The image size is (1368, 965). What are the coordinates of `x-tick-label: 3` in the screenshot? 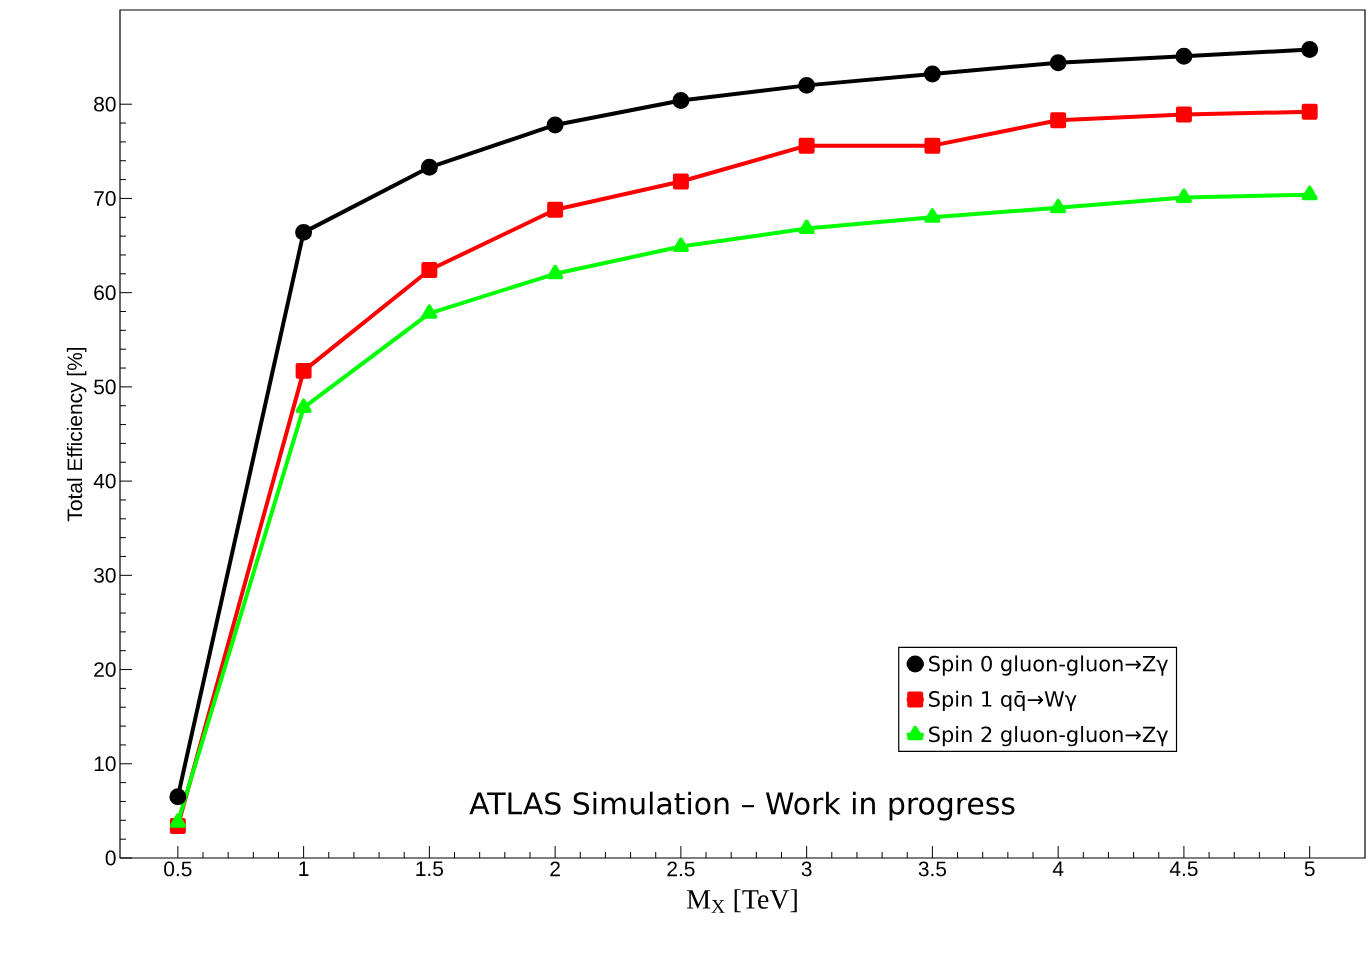 It's located at (806, 869).